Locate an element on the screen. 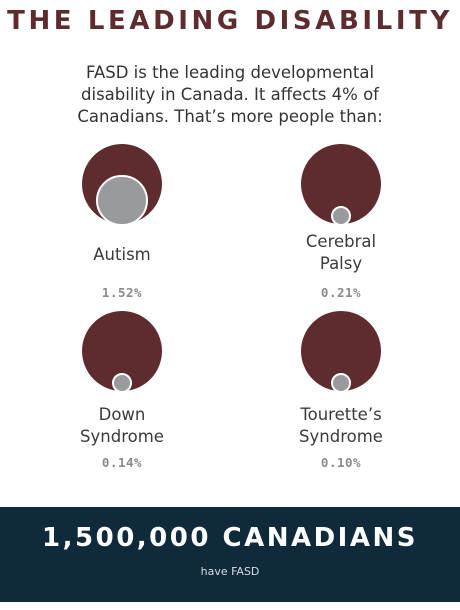 The width and height of the screenshot is (460, 610). comparison-cerebral-palsy: Cerebral Palsy 0.21% is located at coordinates (341, 224).